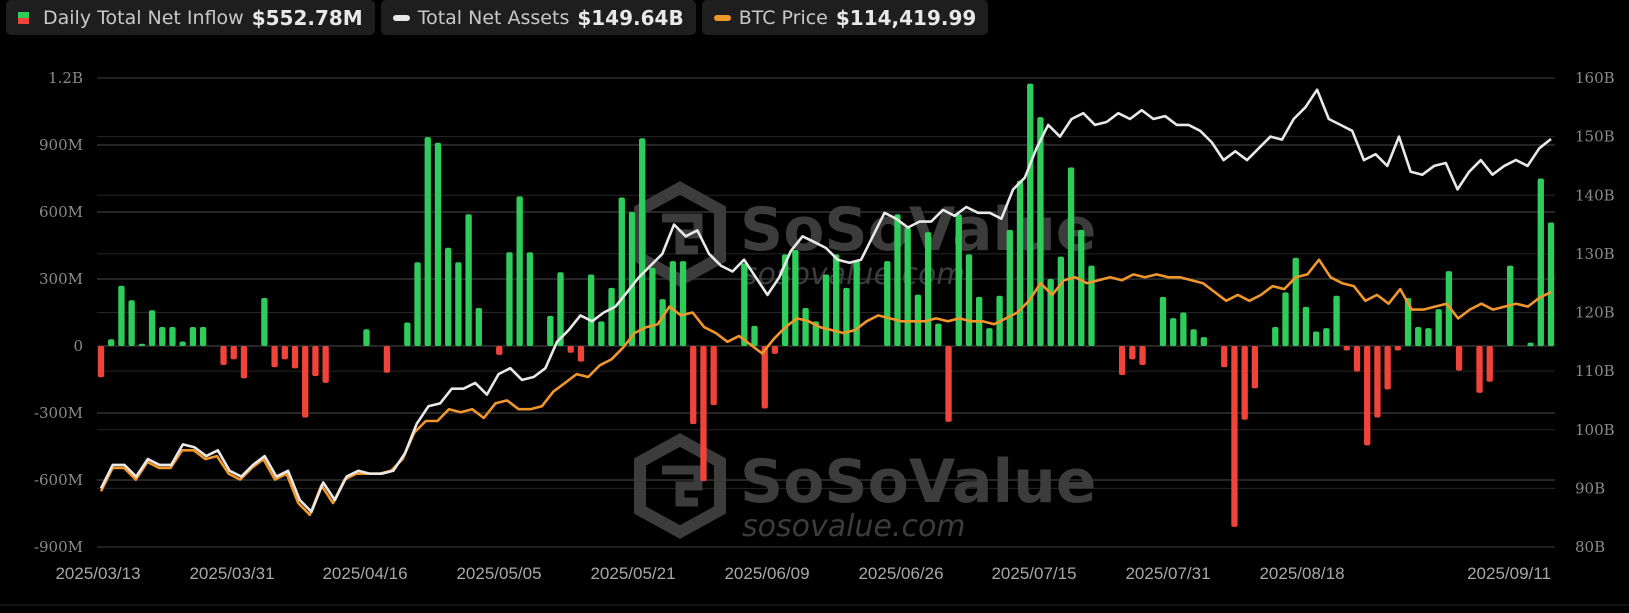 The image size is (1629, 613). Describe the element at coordinates (1595, 430) in the screenshot. I see `svg-text: 100B` at that location.